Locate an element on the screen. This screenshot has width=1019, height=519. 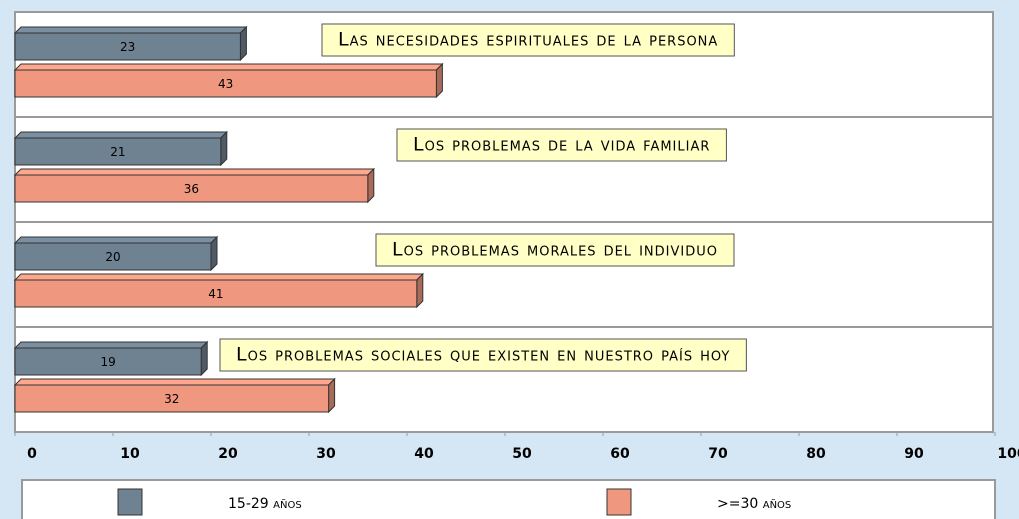
x-tick-label: 70 is located at coordinates (718, 454).